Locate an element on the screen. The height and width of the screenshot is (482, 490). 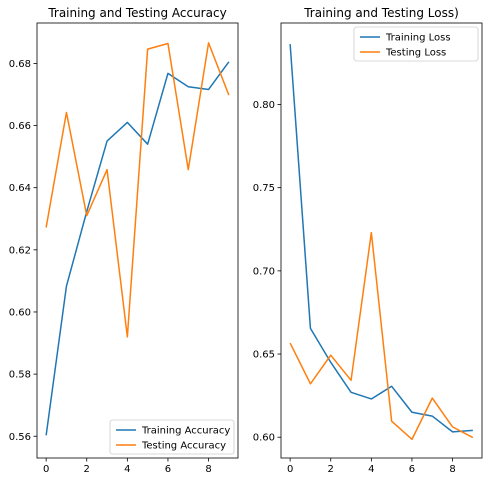
accuracy-y-tick-label: 0.60 is located at coordinates (20, 312).